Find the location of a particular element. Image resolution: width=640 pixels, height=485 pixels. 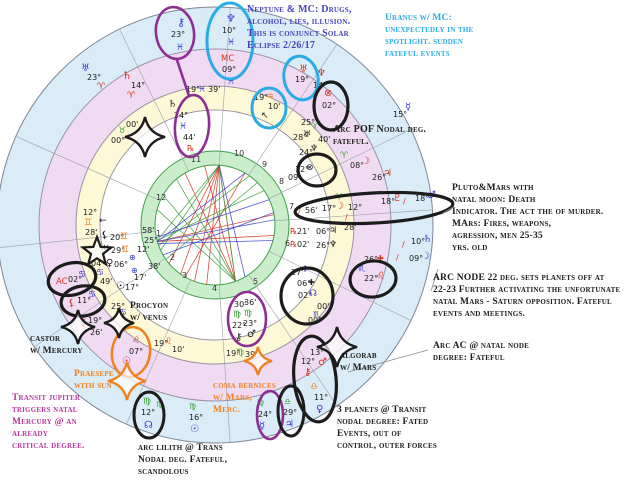

neptune-mc-note-line: This is conjunct Solar is located at coordinates (298, 33).